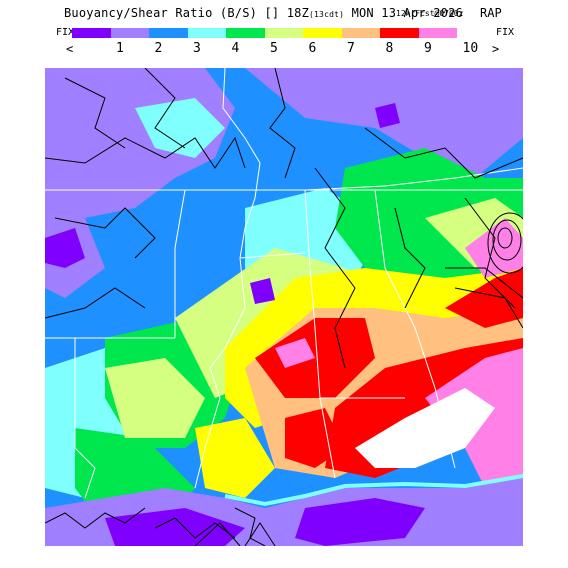 The image size is (568, 568). I want to click on legend-color-bar, so click(284, 33).